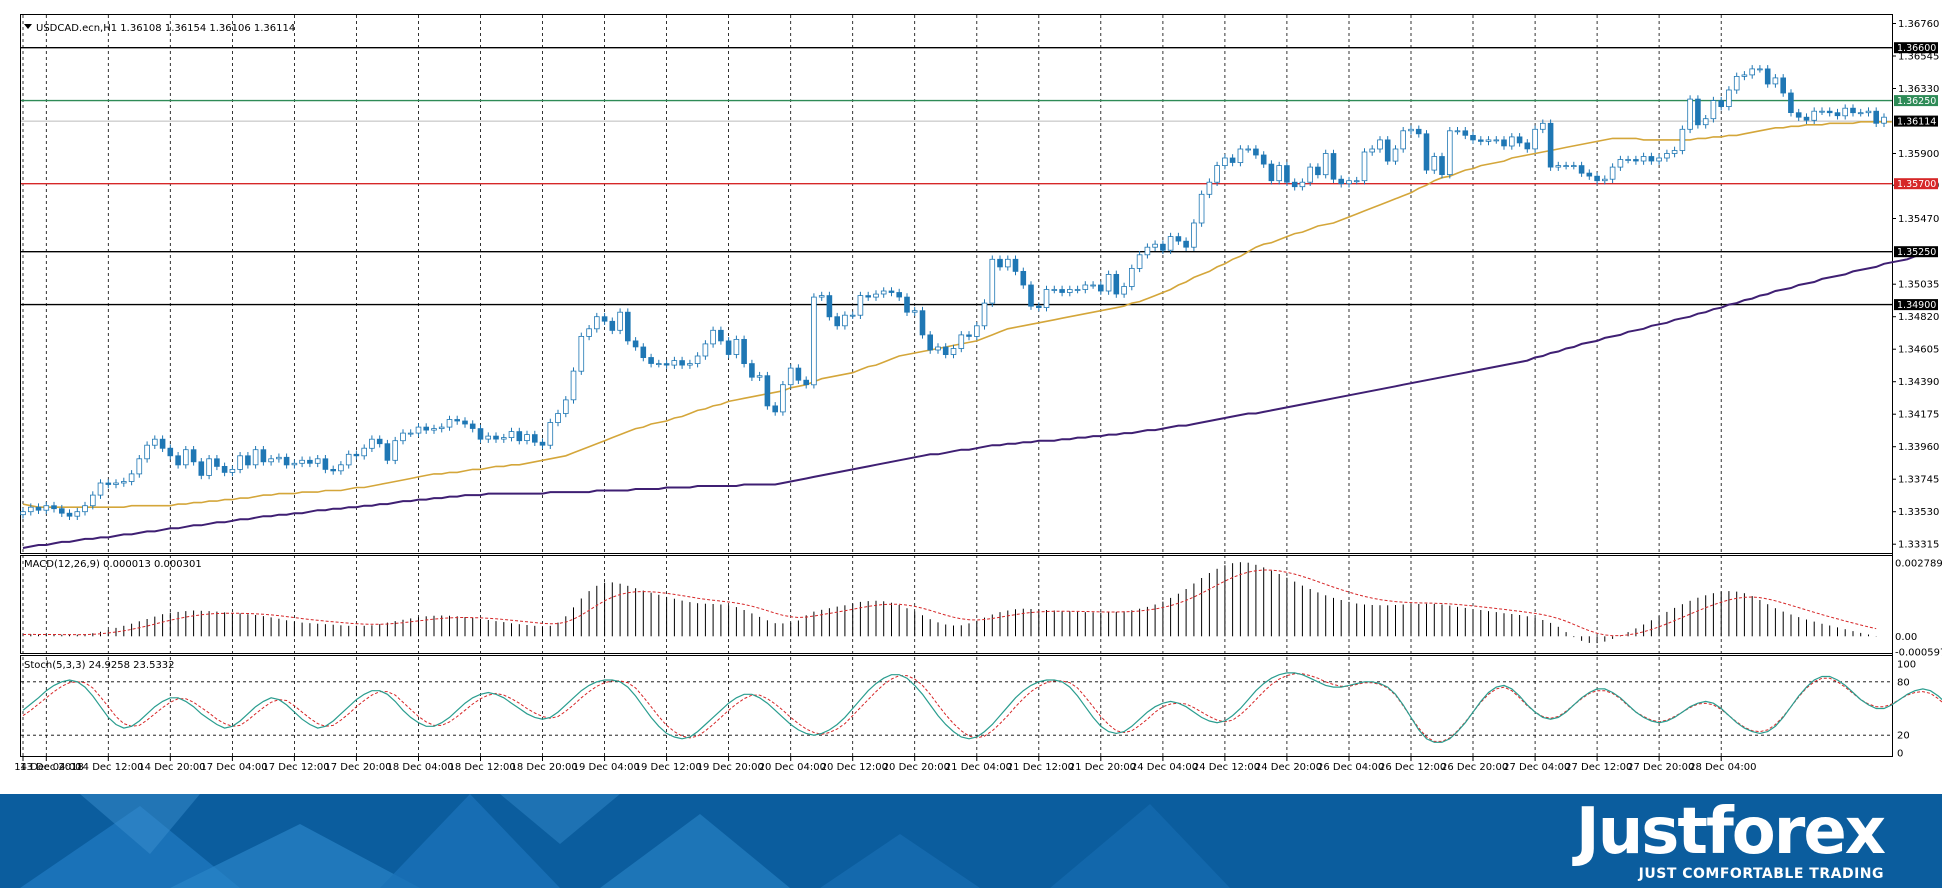  What do you see at coordinates (1918, 285) in the screenshot?
I see `price-tick-label: 1.35035` at bounding box center [1918, 285].